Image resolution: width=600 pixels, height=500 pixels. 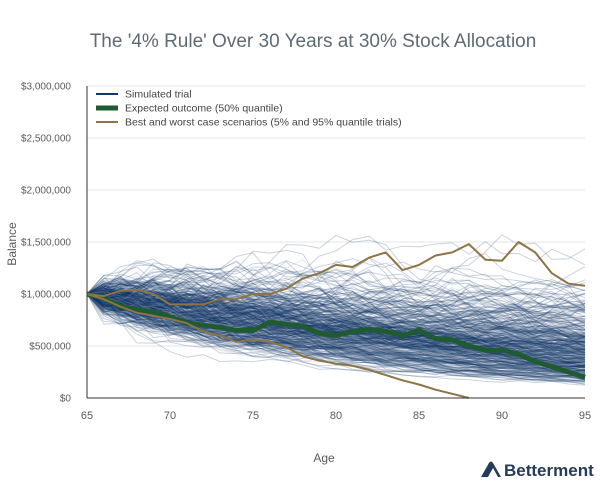 I want to click on x-tick-label: 70, so click(x=170, y=416).